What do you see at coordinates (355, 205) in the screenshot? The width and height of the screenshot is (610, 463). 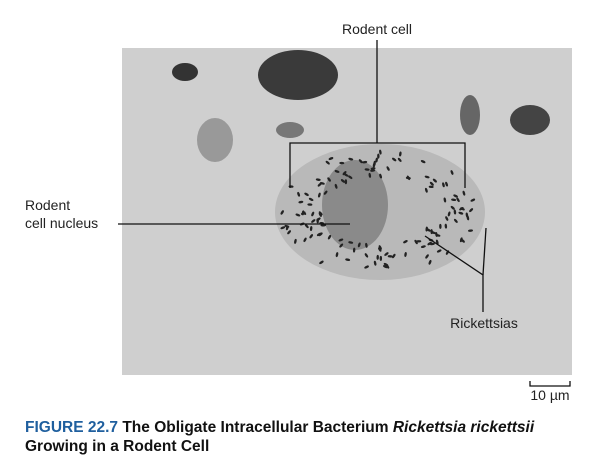 I see `cell-nucleus` at bounding box center [355, 205].